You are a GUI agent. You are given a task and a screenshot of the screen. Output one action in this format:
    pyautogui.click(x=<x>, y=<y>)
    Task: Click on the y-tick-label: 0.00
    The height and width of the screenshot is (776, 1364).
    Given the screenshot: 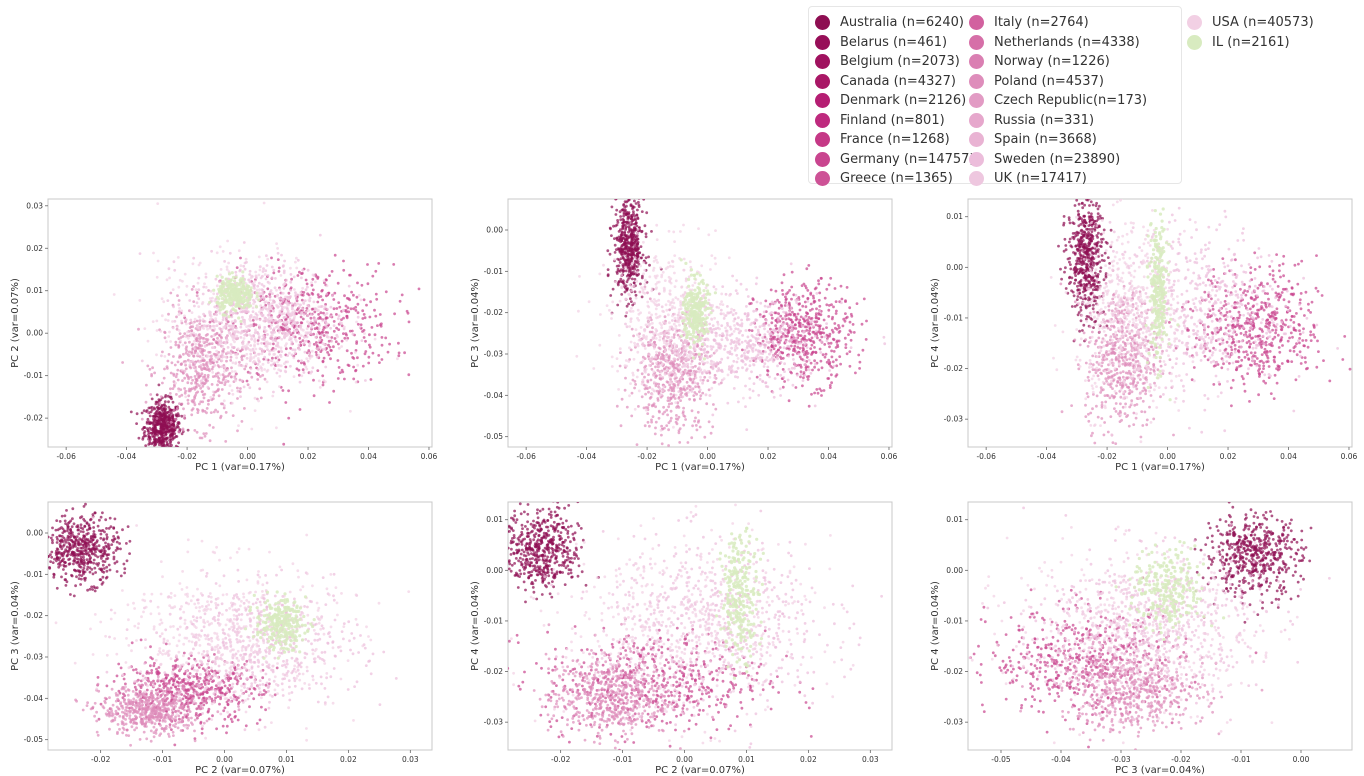 What is the action you would take?
    pyautogui.click(x=34, y=333)
    